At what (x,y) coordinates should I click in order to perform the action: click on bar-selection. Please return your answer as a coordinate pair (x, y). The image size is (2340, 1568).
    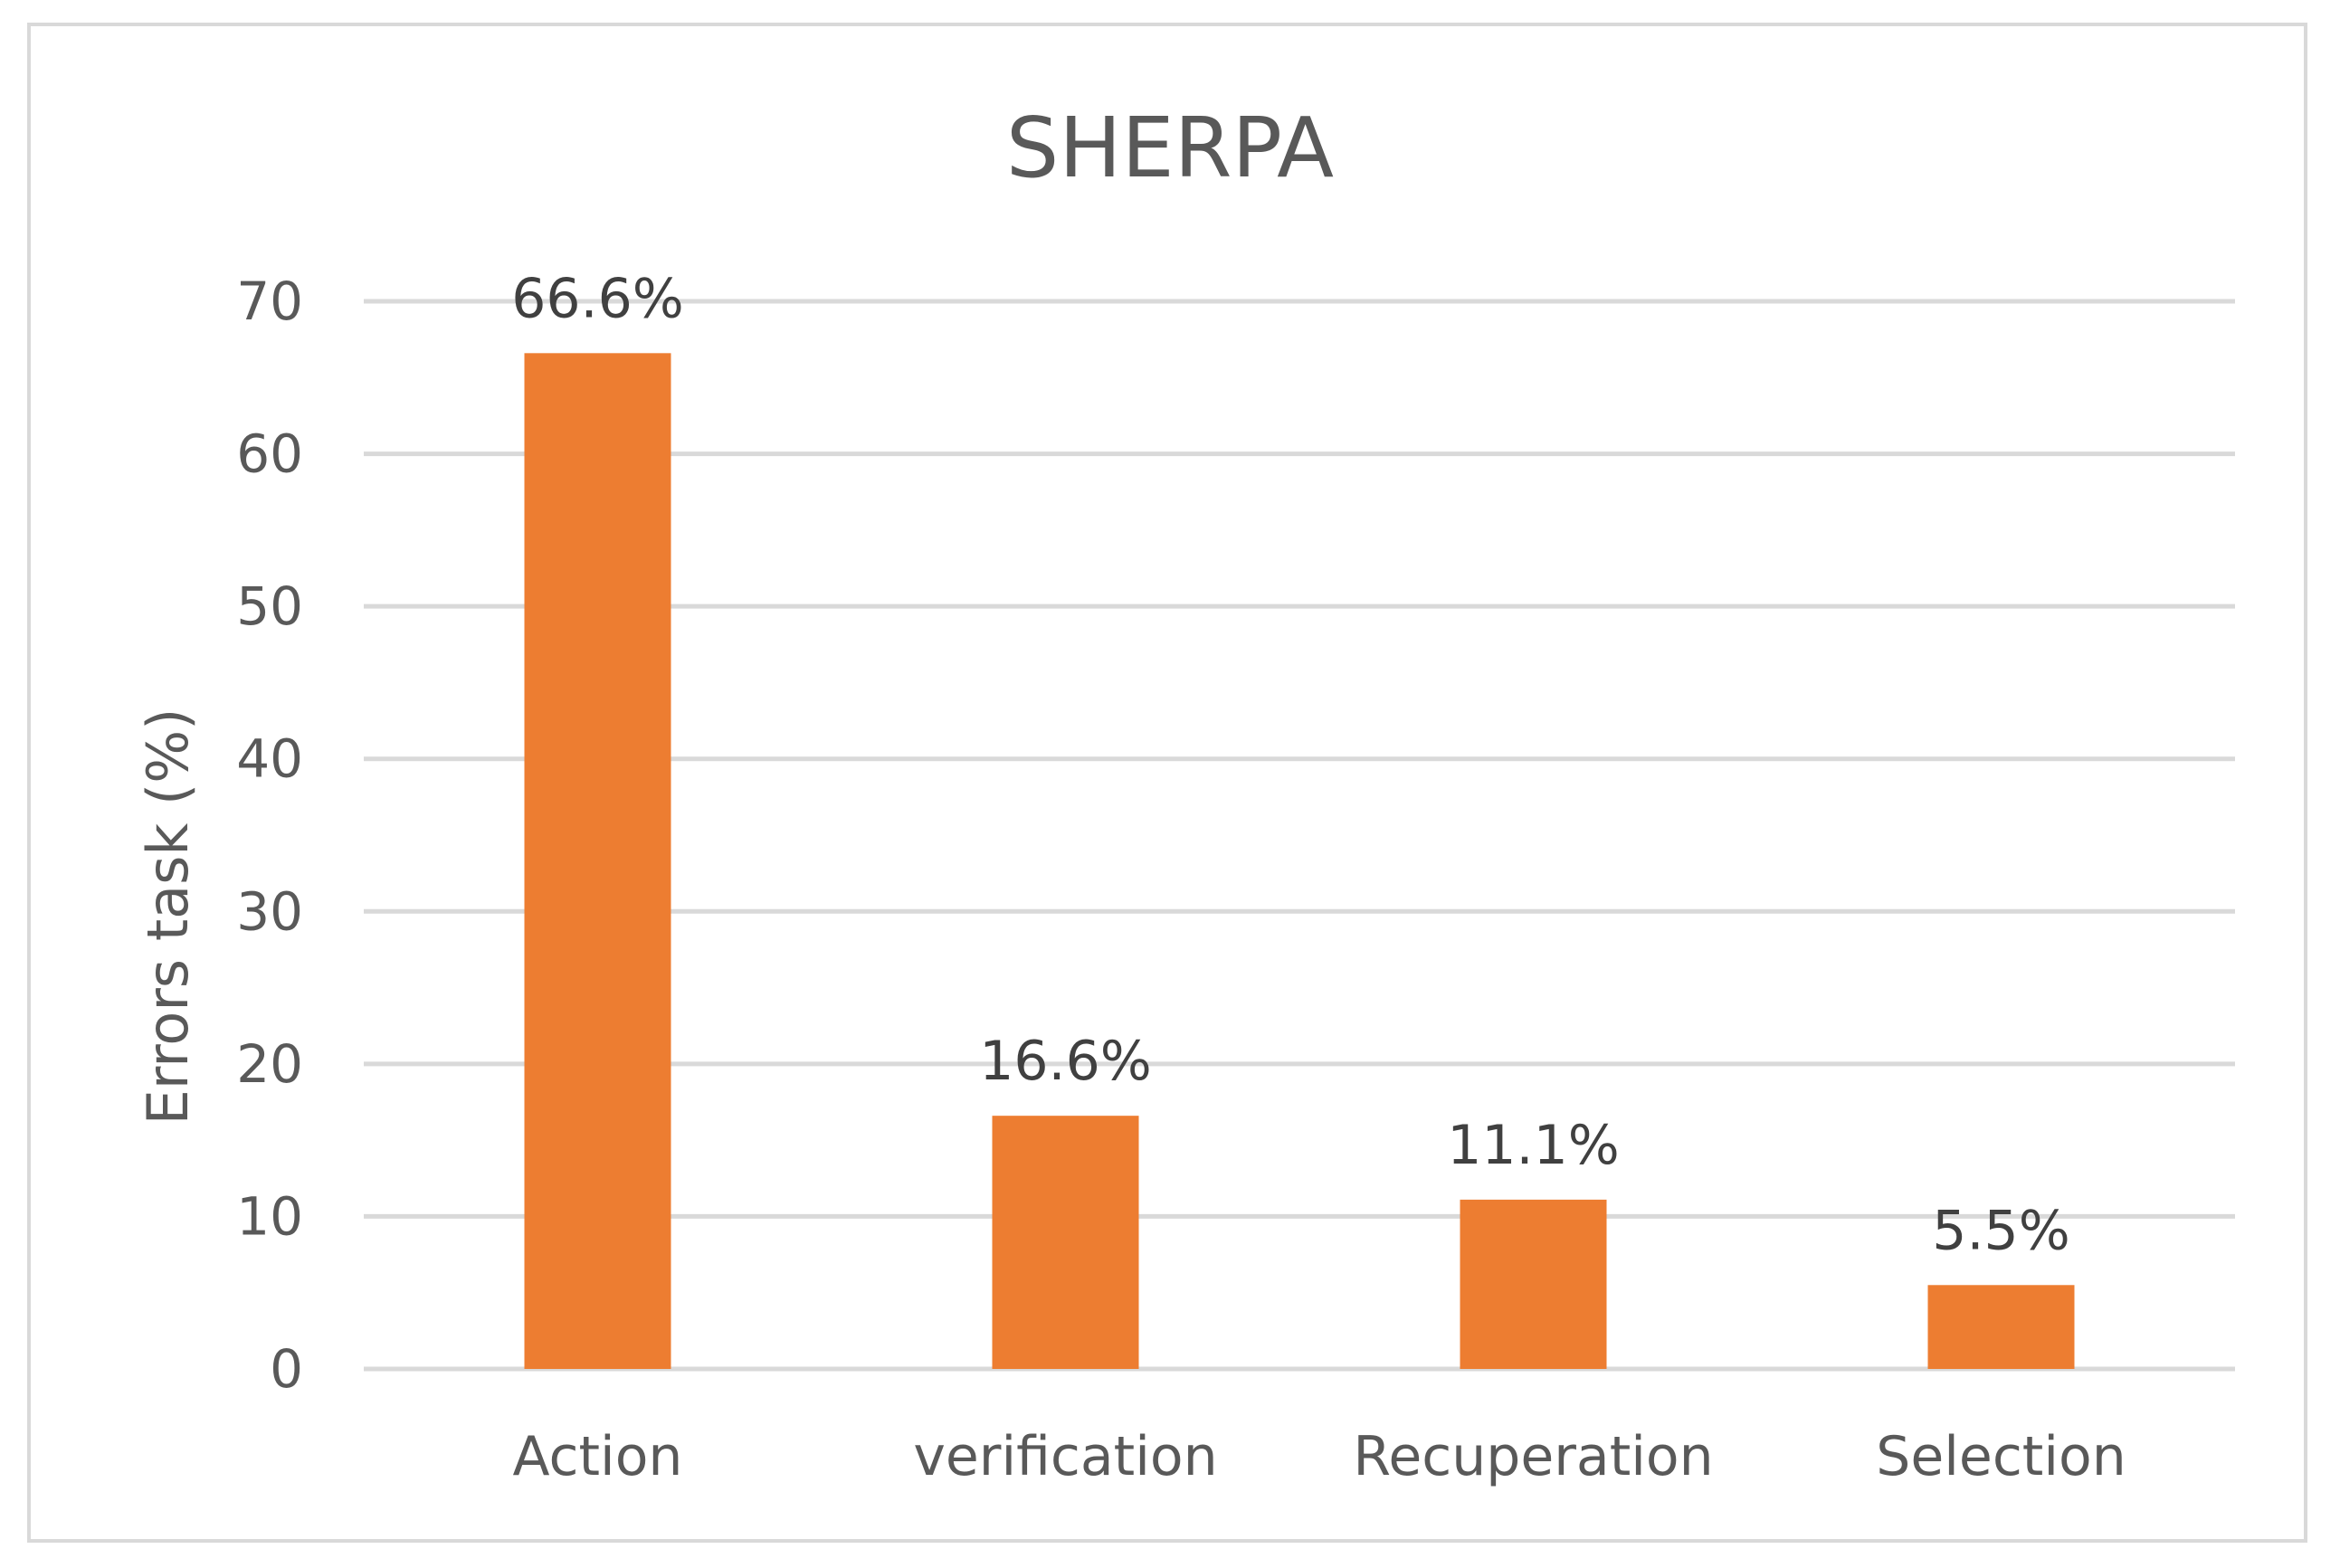
    Looking at the image, I should click on (2001, 1327).